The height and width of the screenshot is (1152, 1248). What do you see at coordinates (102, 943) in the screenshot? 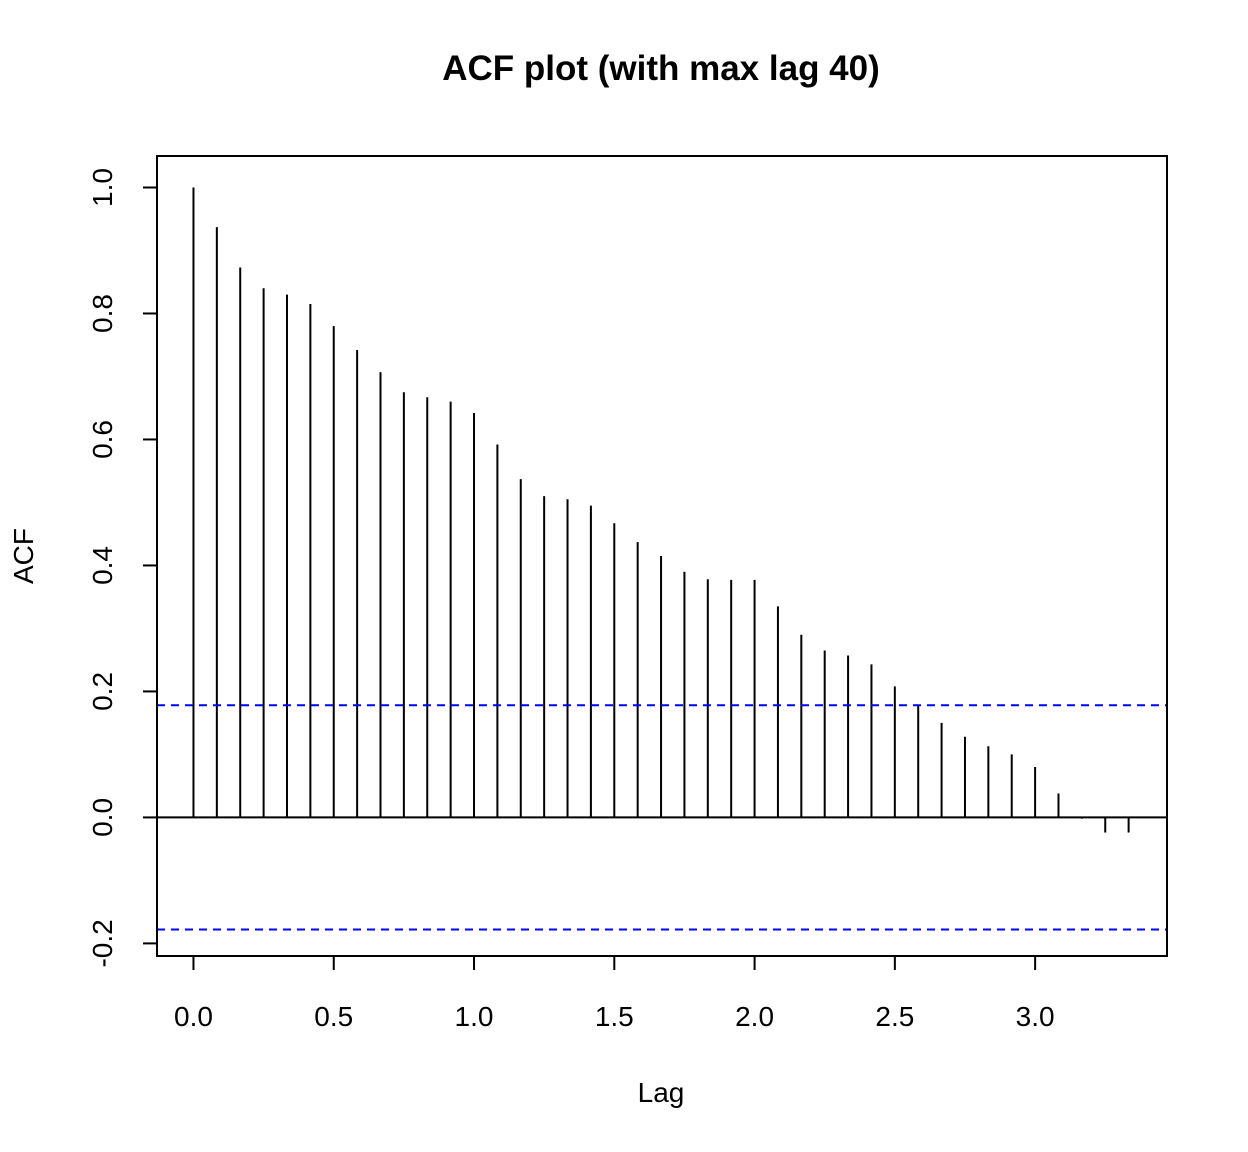
I see `y-tick-label: -0.2` at bounding box center [102, 943].